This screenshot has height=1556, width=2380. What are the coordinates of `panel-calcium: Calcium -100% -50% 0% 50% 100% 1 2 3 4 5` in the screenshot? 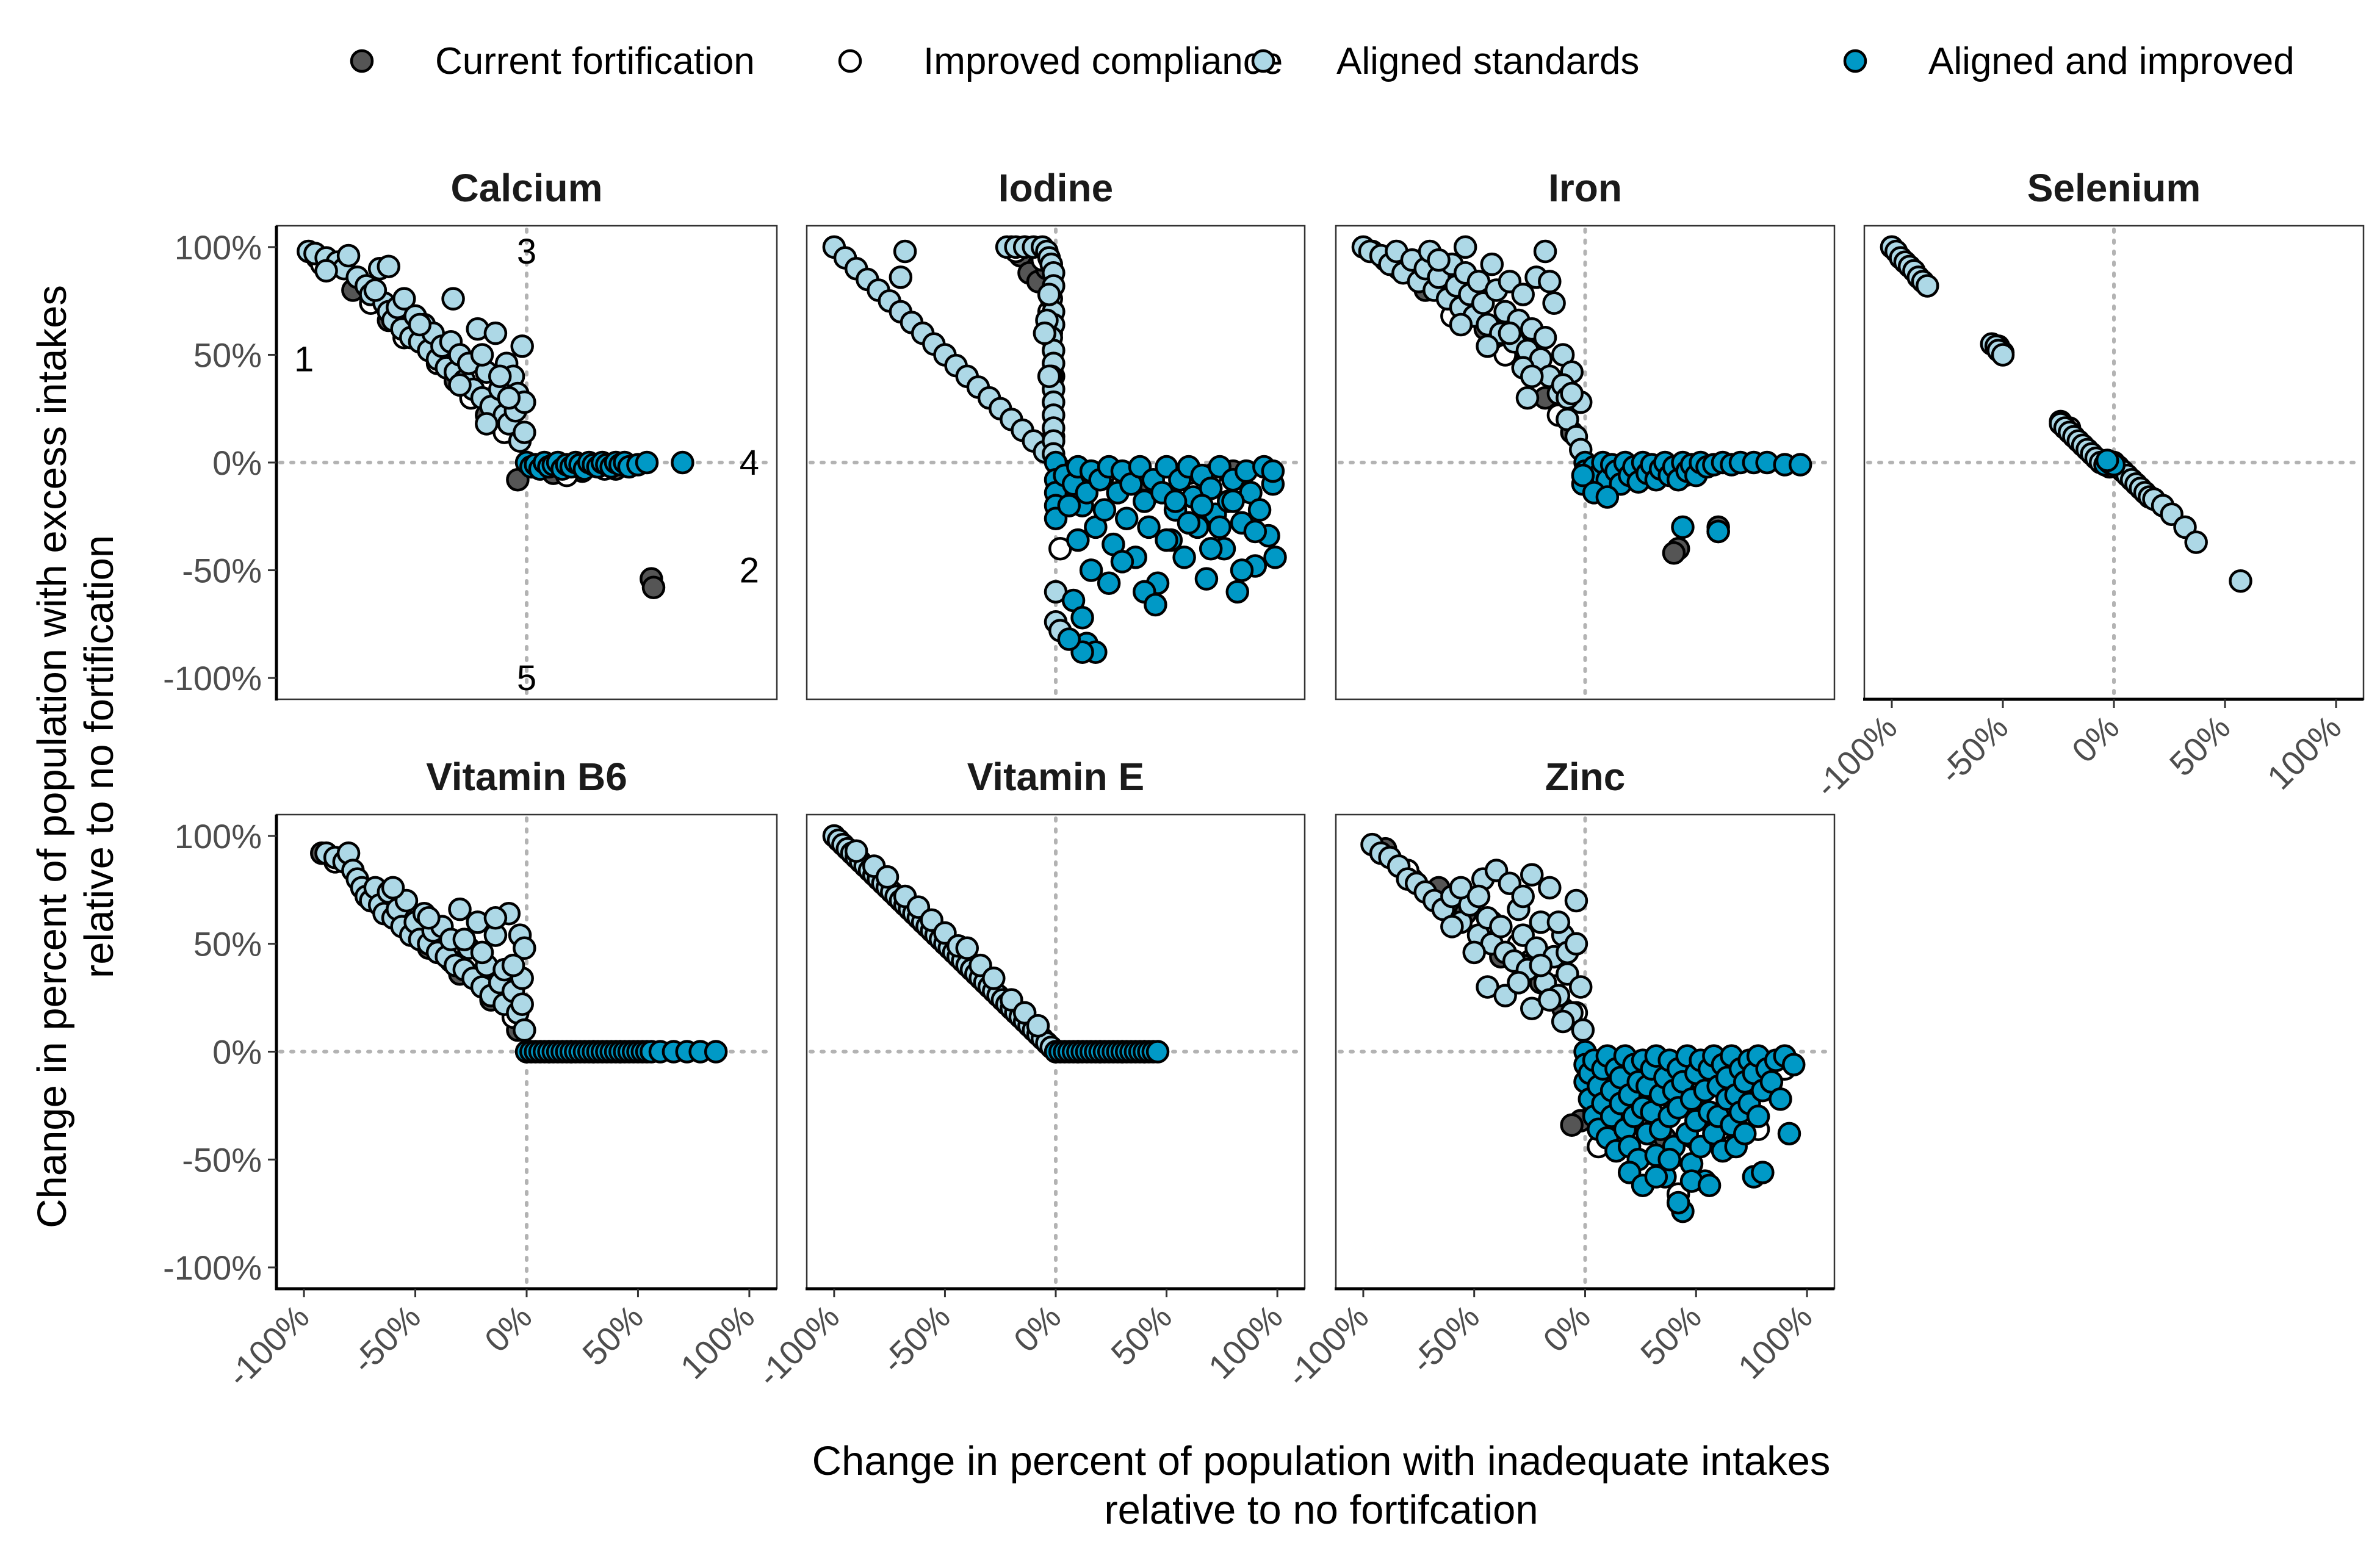 It's located at (470, 434).